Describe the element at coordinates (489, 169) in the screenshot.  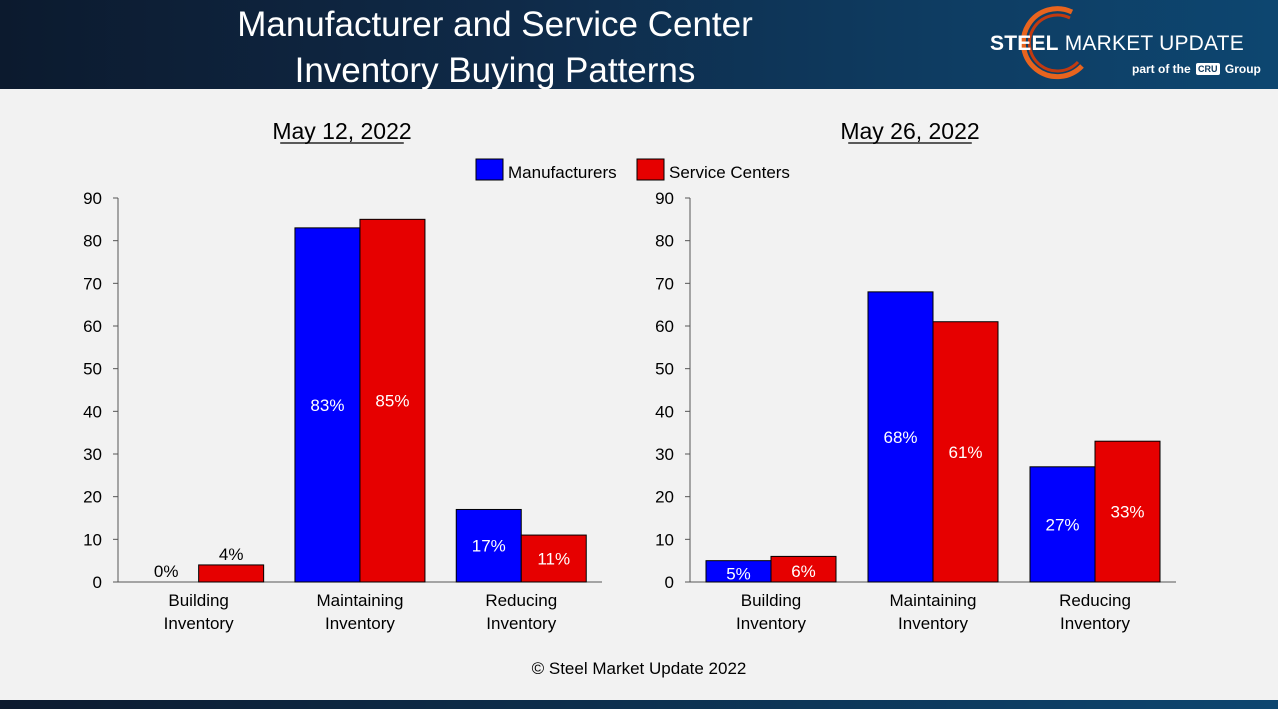
I see `legend-swatch-manufacturers` at that location.